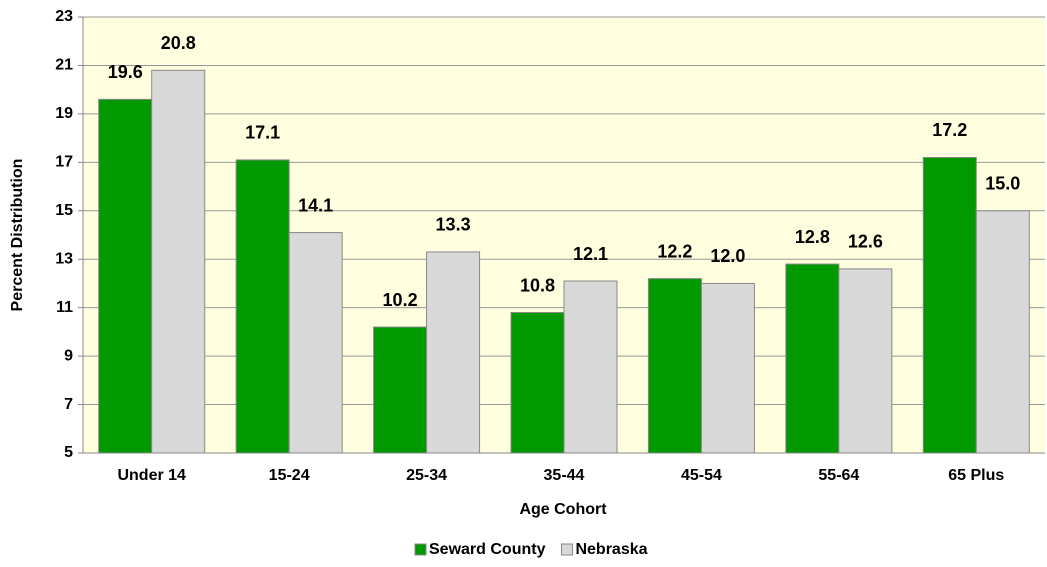 This screenshot has height=567, width=1047. Describe the element at coordinates (426, 475) in the screenshot. I see `x-tick-label: 25-34` at that location.